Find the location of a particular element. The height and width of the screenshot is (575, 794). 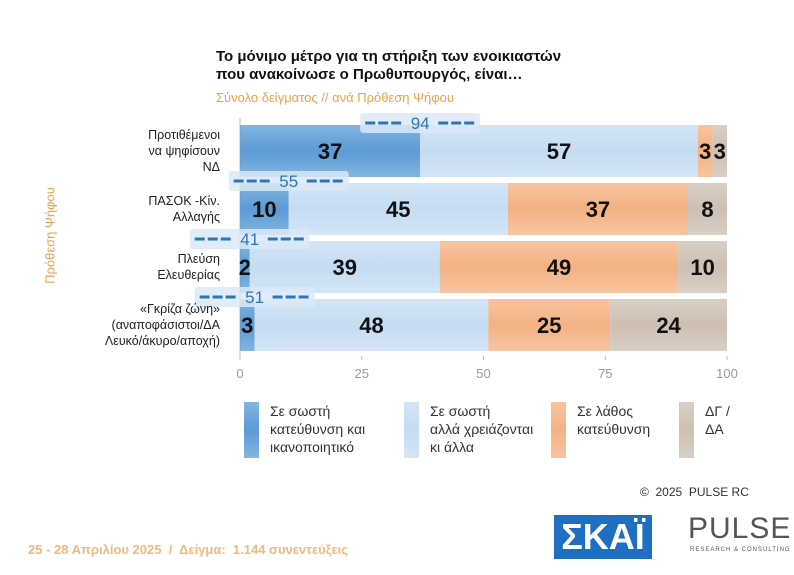

total-label: 94 is located at coordinates (420, 123).